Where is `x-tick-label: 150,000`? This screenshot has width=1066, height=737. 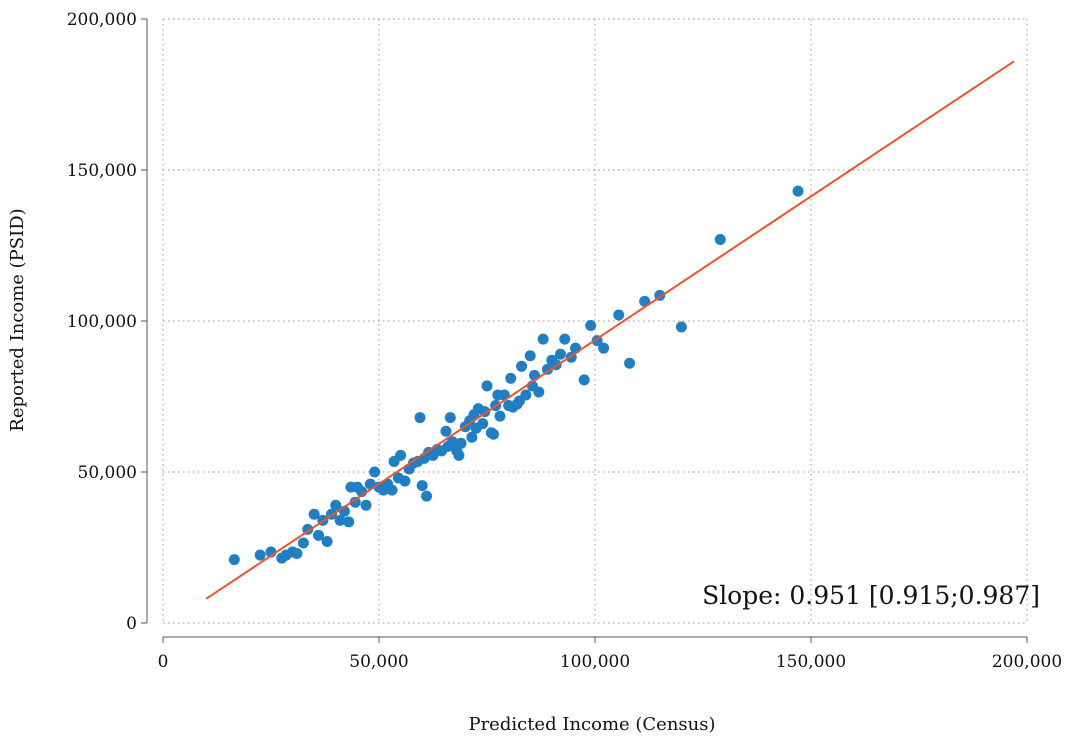 x-tick-label: 150,000 is located at coordinates (811, 662).